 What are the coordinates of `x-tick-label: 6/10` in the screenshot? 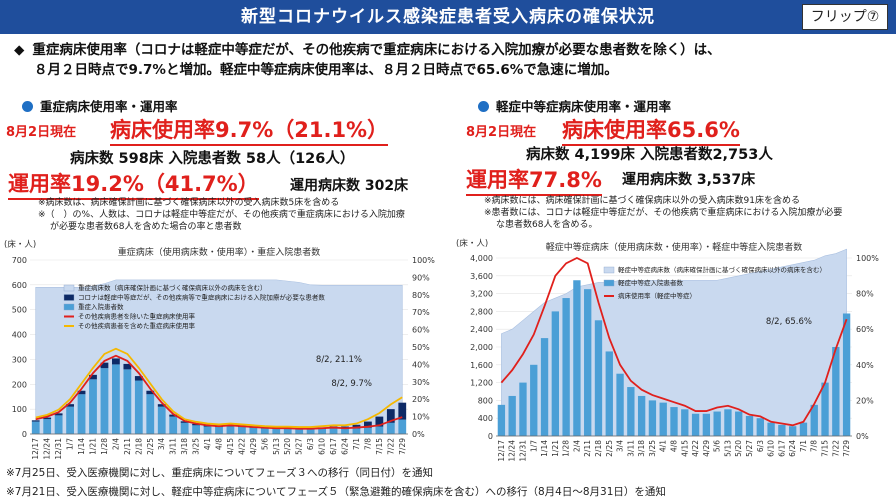 It's located at (771, 448).